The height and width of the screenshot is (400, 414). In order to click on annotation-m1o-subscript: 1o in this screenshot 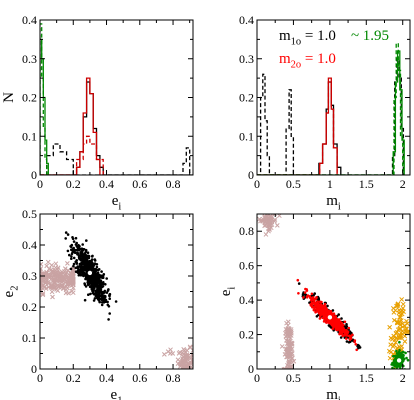, I will do `click(296, 42)`.